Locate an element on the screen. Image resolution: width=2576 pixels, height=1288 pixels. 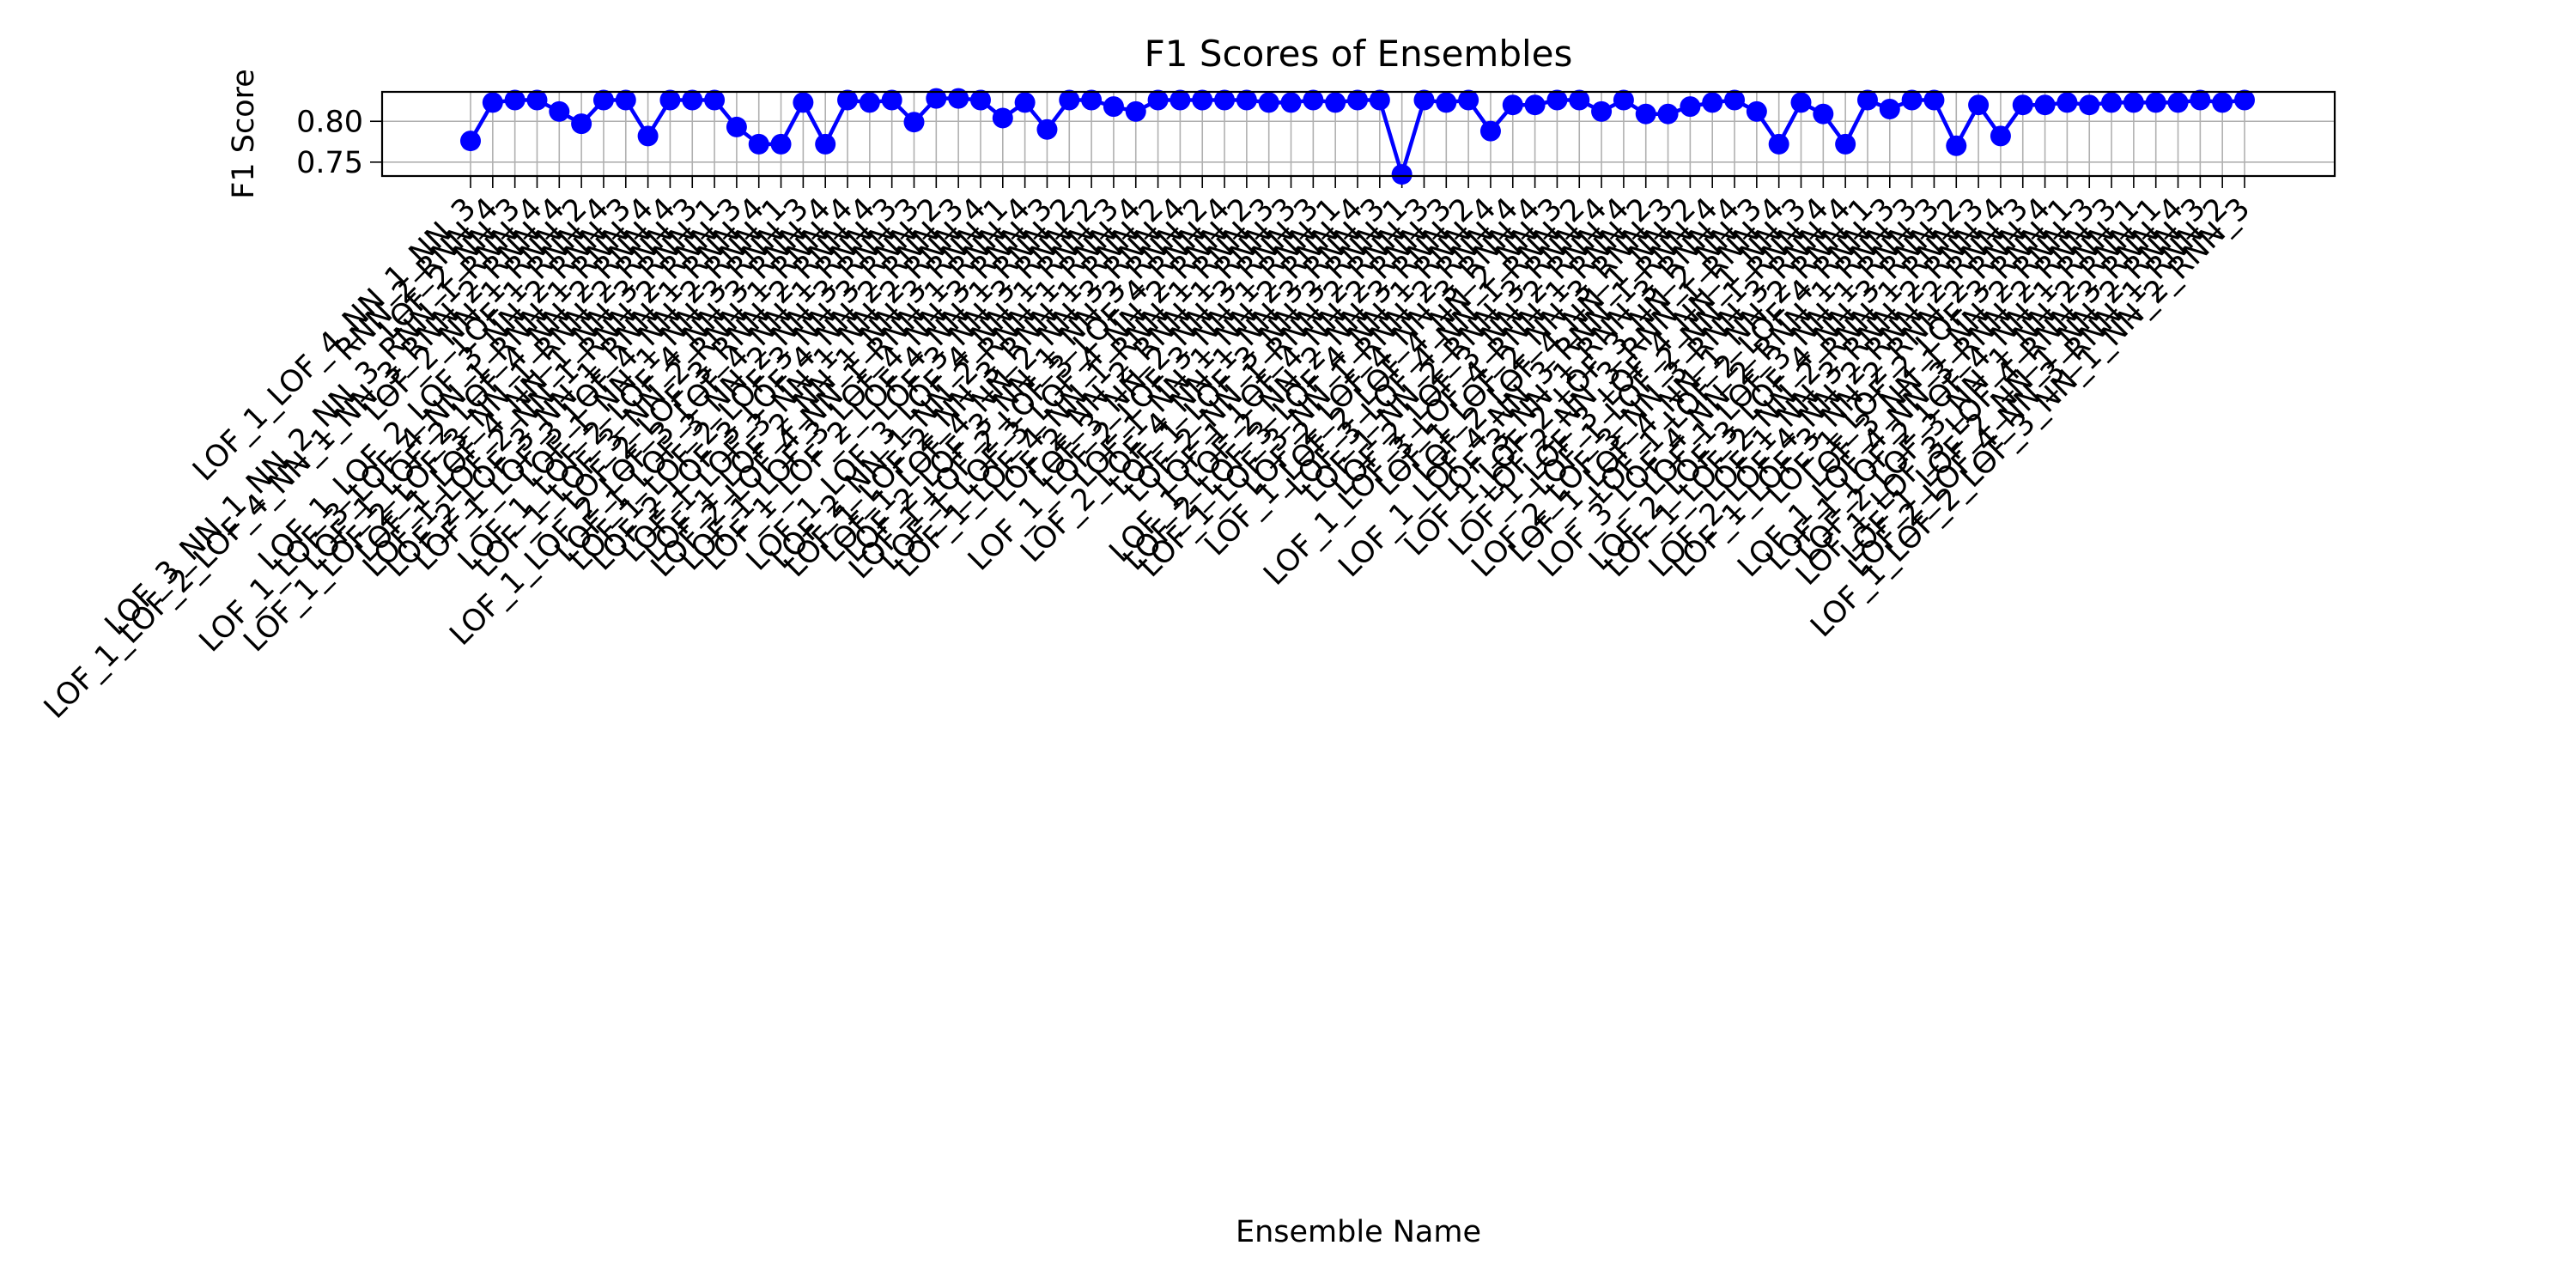
plot-frame is located at coordinates (1358, 134).